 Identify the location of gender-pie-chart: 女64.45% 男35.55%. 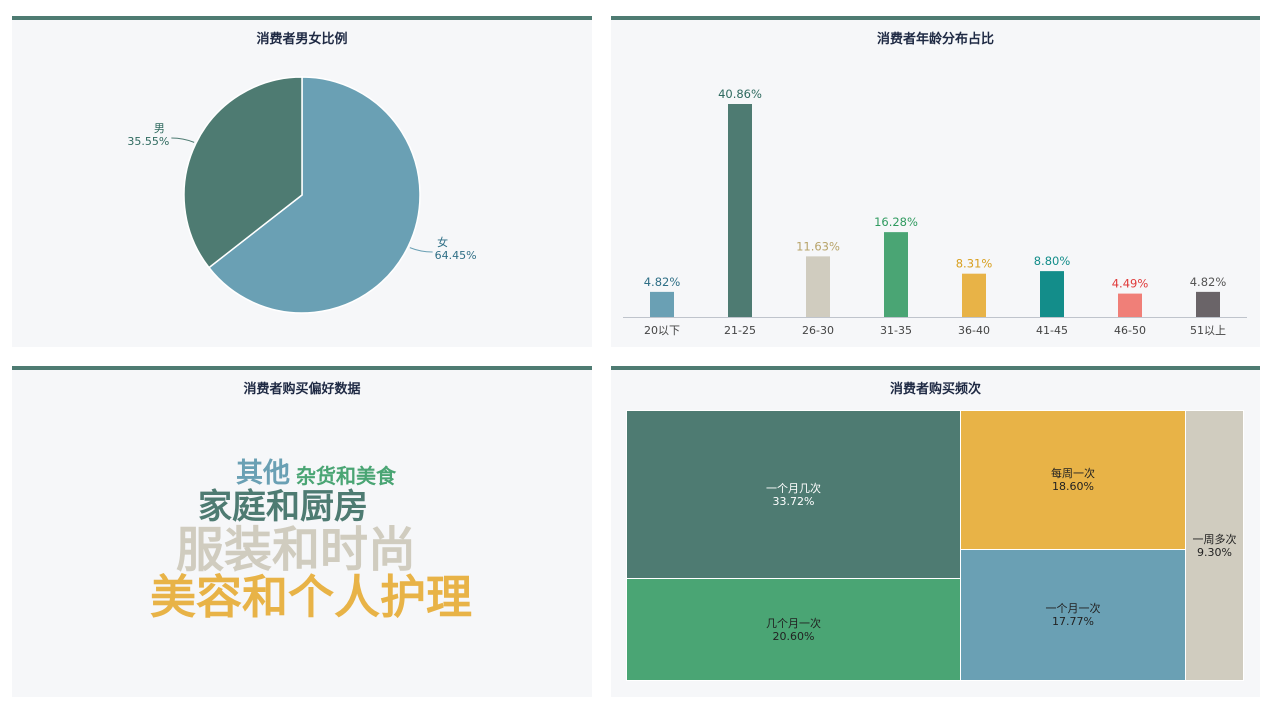
(302, 195).